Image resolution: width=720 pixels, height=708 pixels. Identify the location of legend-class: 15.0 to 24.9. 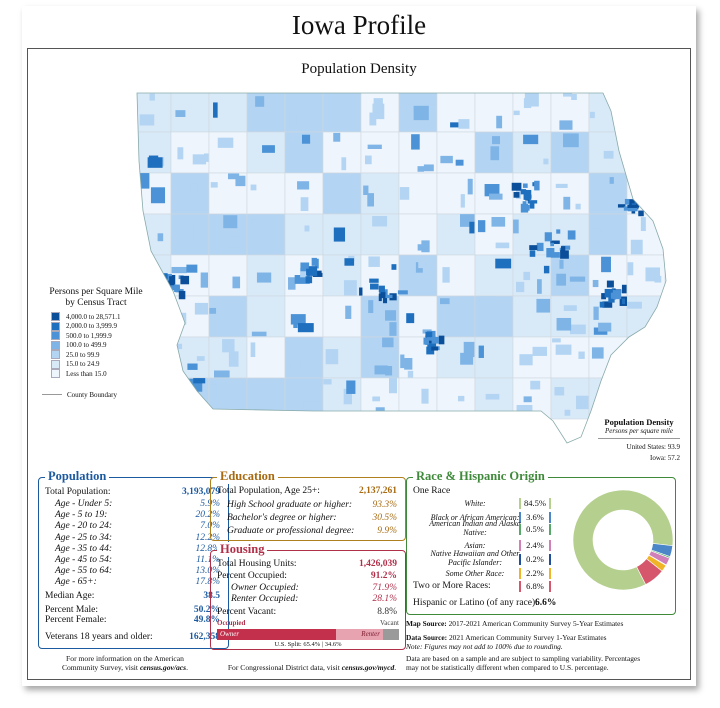
(103, 364).